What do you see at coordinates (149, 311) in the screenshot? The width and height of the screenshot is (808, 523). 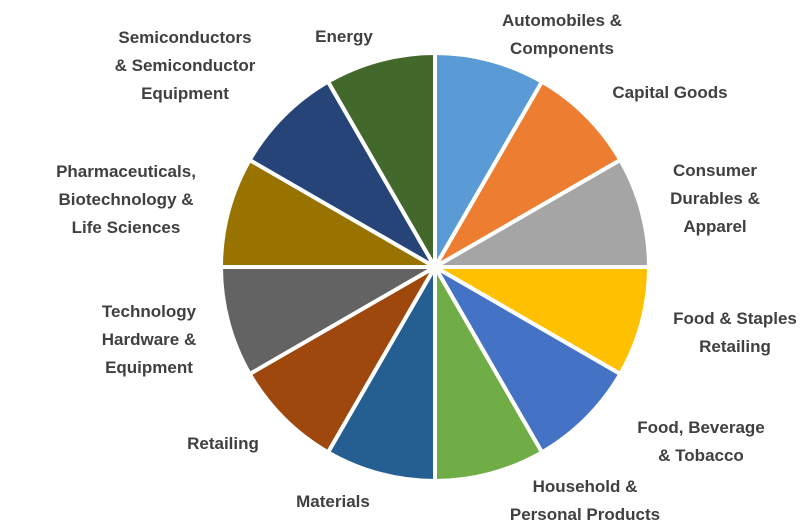 I see `slice-label-line: Technology` at bounding box center [149, 311].